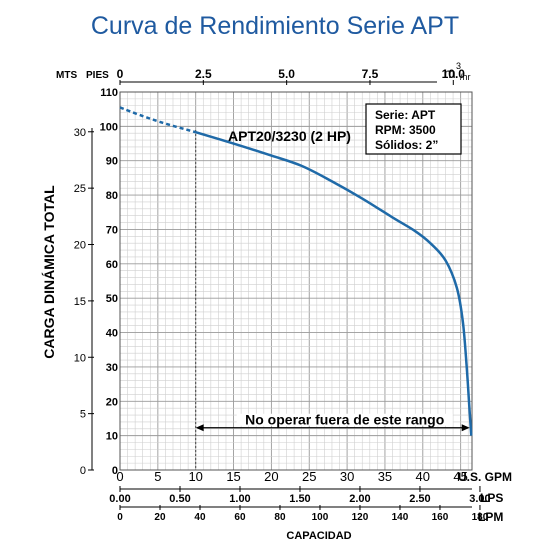  What do you see at coordinates (195, 476) in the screenshot?
I see `gpm-axis-tick-label: 10` at bounding box center [195, 476].